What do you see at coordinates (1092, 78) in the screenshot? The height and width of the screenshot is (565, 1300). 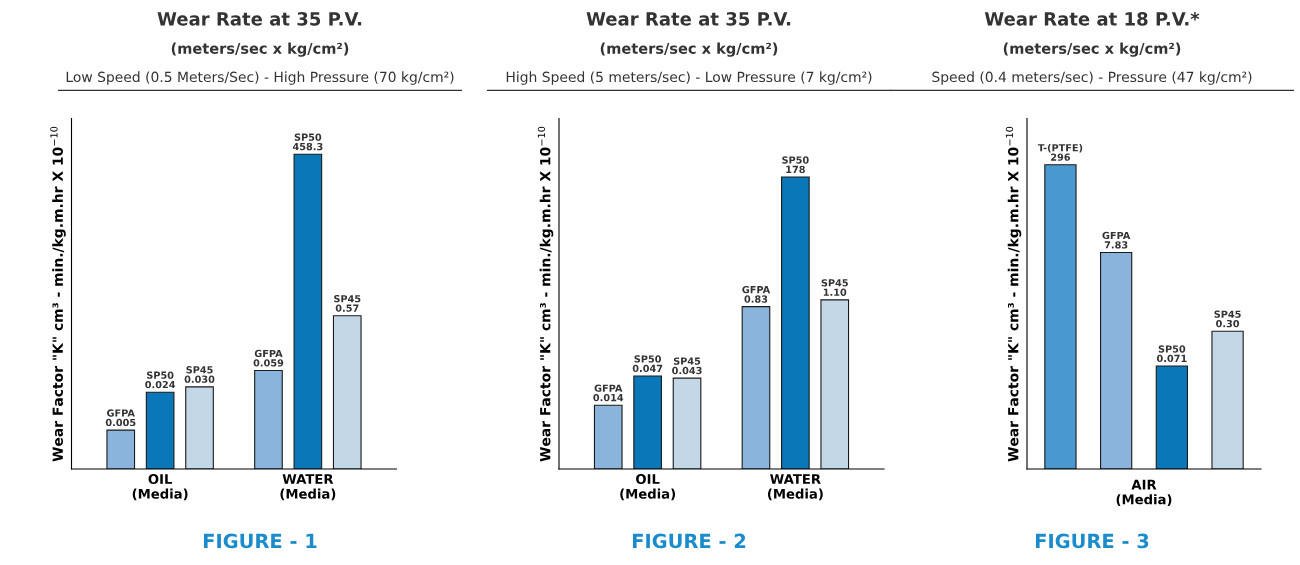 I see `text: Speed (0.4 meters/sec) - Pressure (47 kg/cm²)` at bounding box center [1092, 78].